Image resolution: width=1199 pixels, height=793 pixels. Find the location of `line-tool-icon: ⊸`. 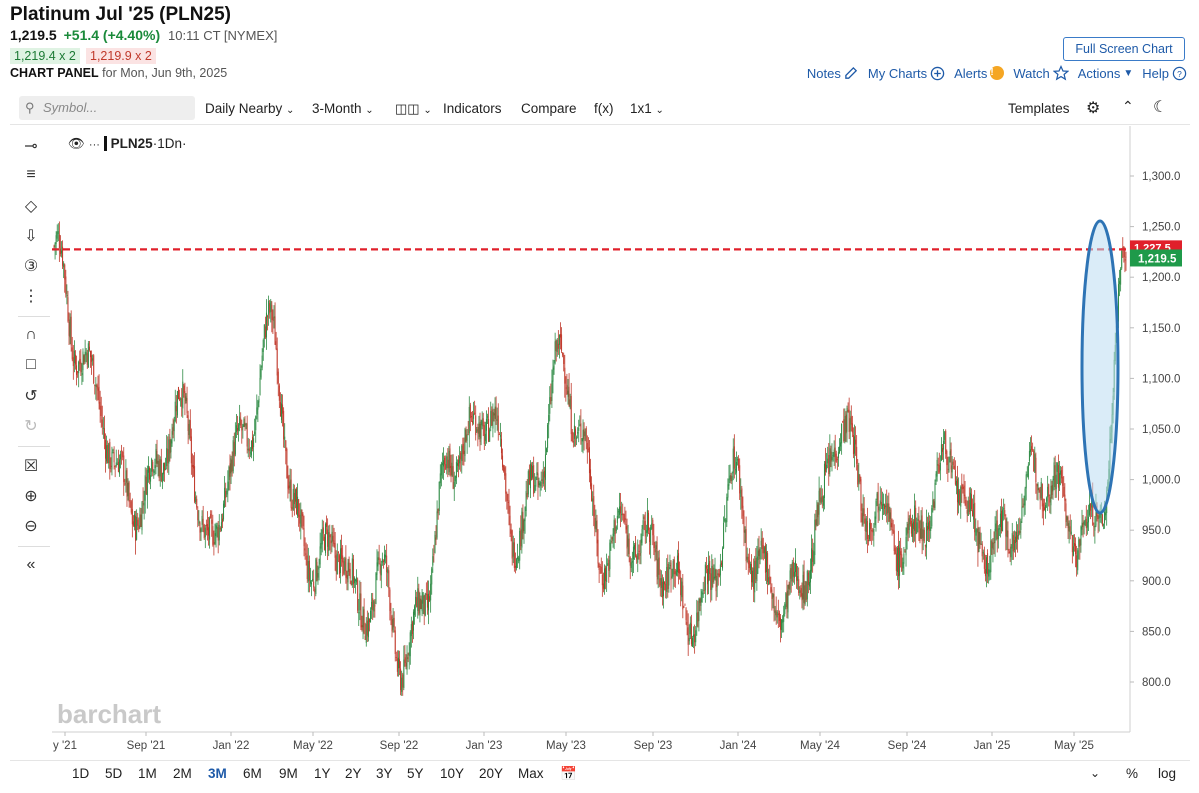

line-tool-icon: ⊸ is located at coordinates (31, 146).